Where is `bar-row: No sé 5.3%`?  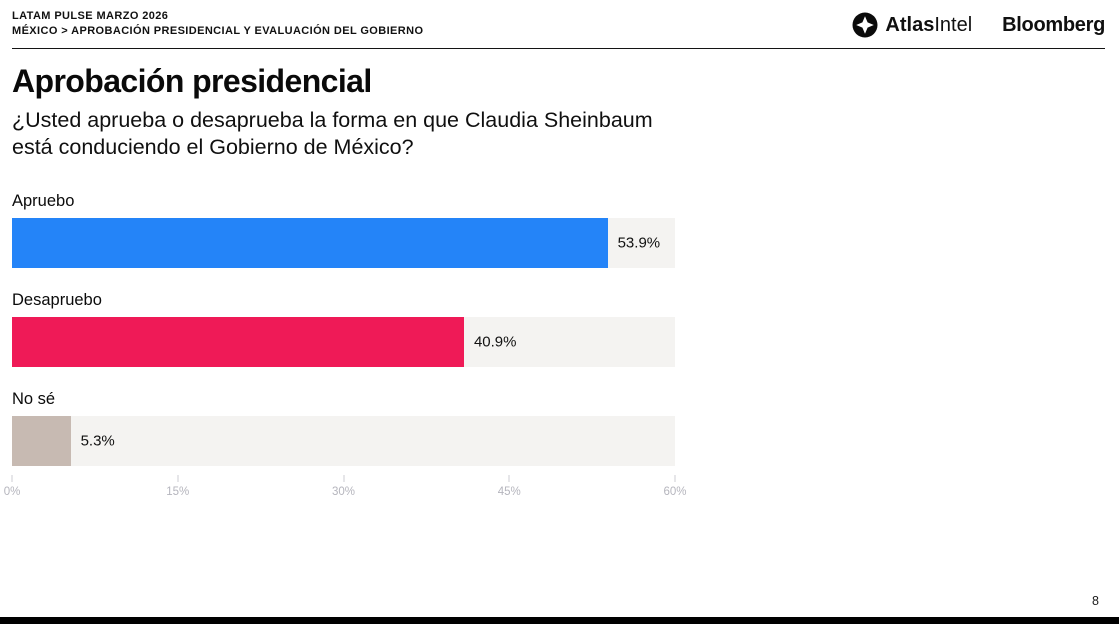 bar-row: No sé 5.3% is located at coordinates (343, 428).